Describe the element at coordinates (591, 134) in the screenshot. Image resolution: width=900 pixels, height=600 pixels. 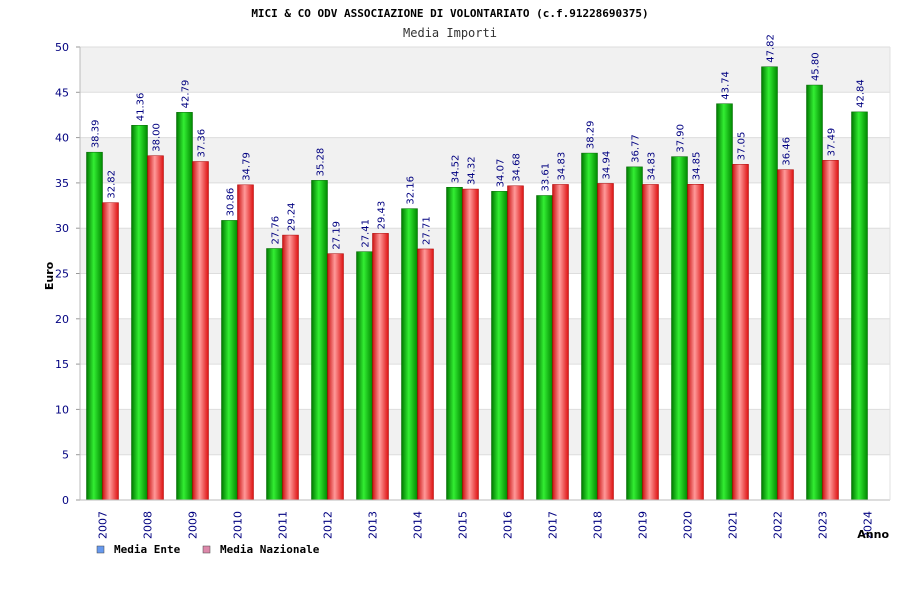
I see `value-label-media-ente-2018: 38.29` at that location.